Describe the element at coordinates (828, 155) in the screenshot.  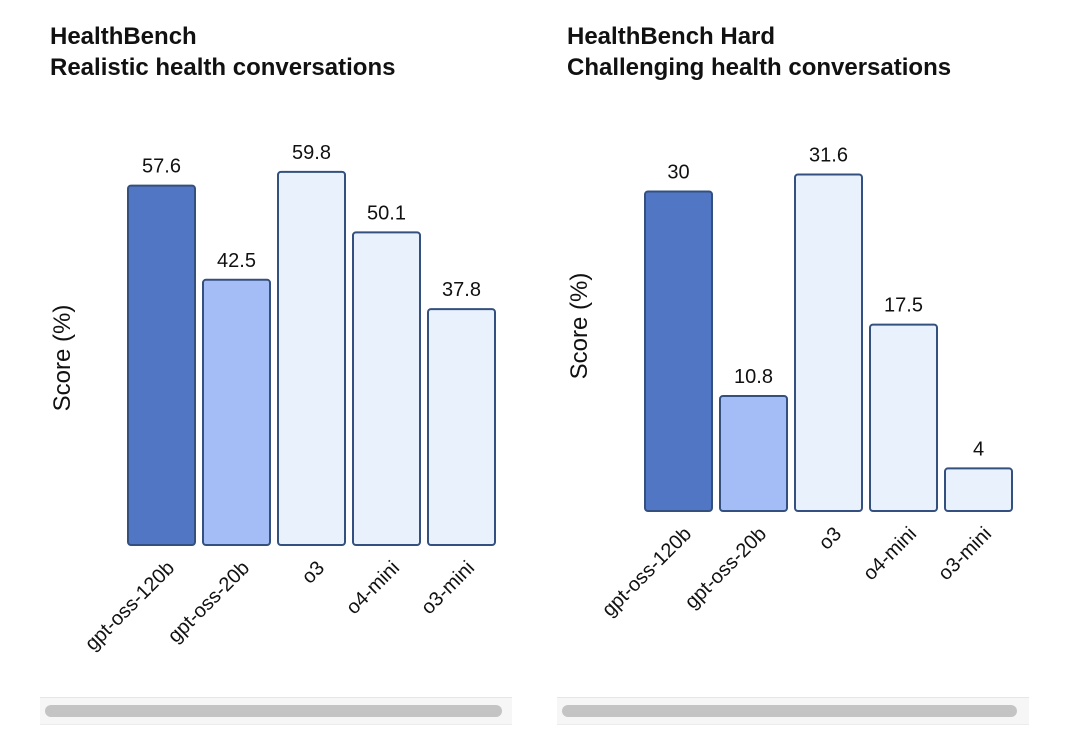
I see `data-label-o3: 31.6` at that location.